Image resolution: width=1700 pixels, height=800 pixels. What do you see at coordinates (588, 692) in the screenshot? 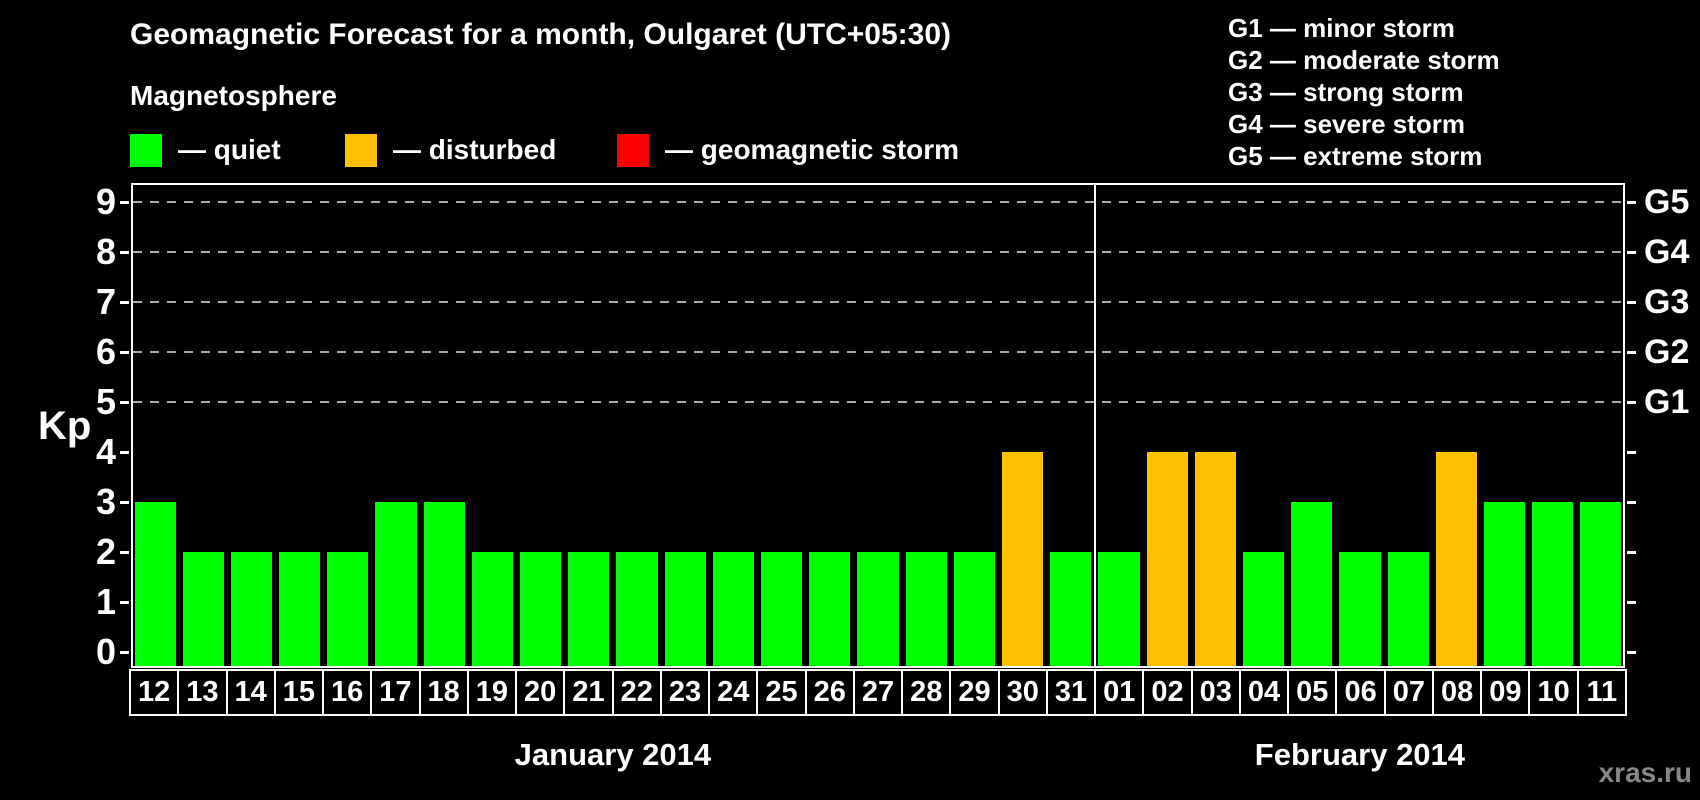
I see `day-label-cell: 21` at bounding box center [588, 692].